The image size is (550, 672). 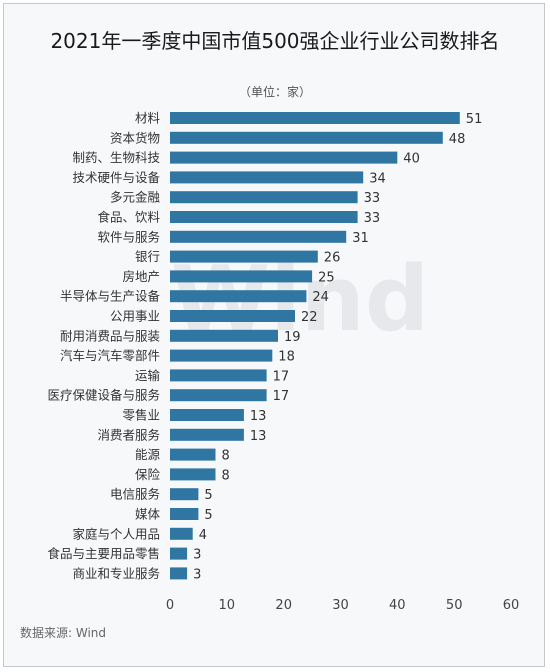 What do you see at coordinates (309, 317) in the screenshot?
I see `value-label: 22` at bounding box center [309, 317].